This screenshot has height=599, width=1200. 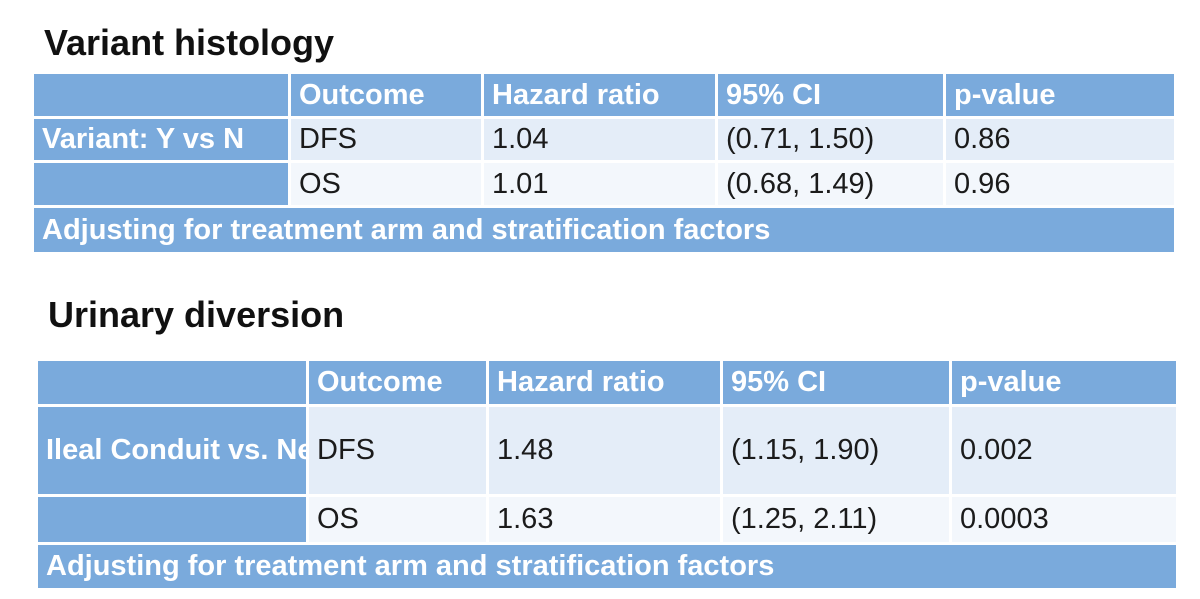 I want to click on hazard-ratio-cell: 1.48, so click(x=606, y=452).